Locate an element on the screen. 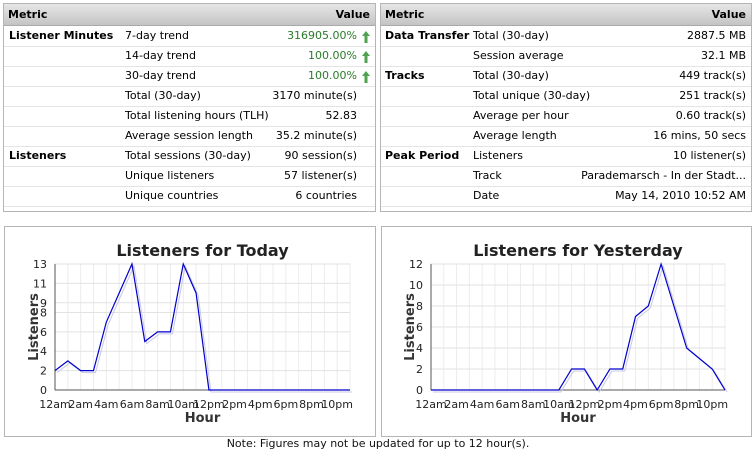  row-value: May 14, 2010 10:52 AM is located at coordinates (680, 195).